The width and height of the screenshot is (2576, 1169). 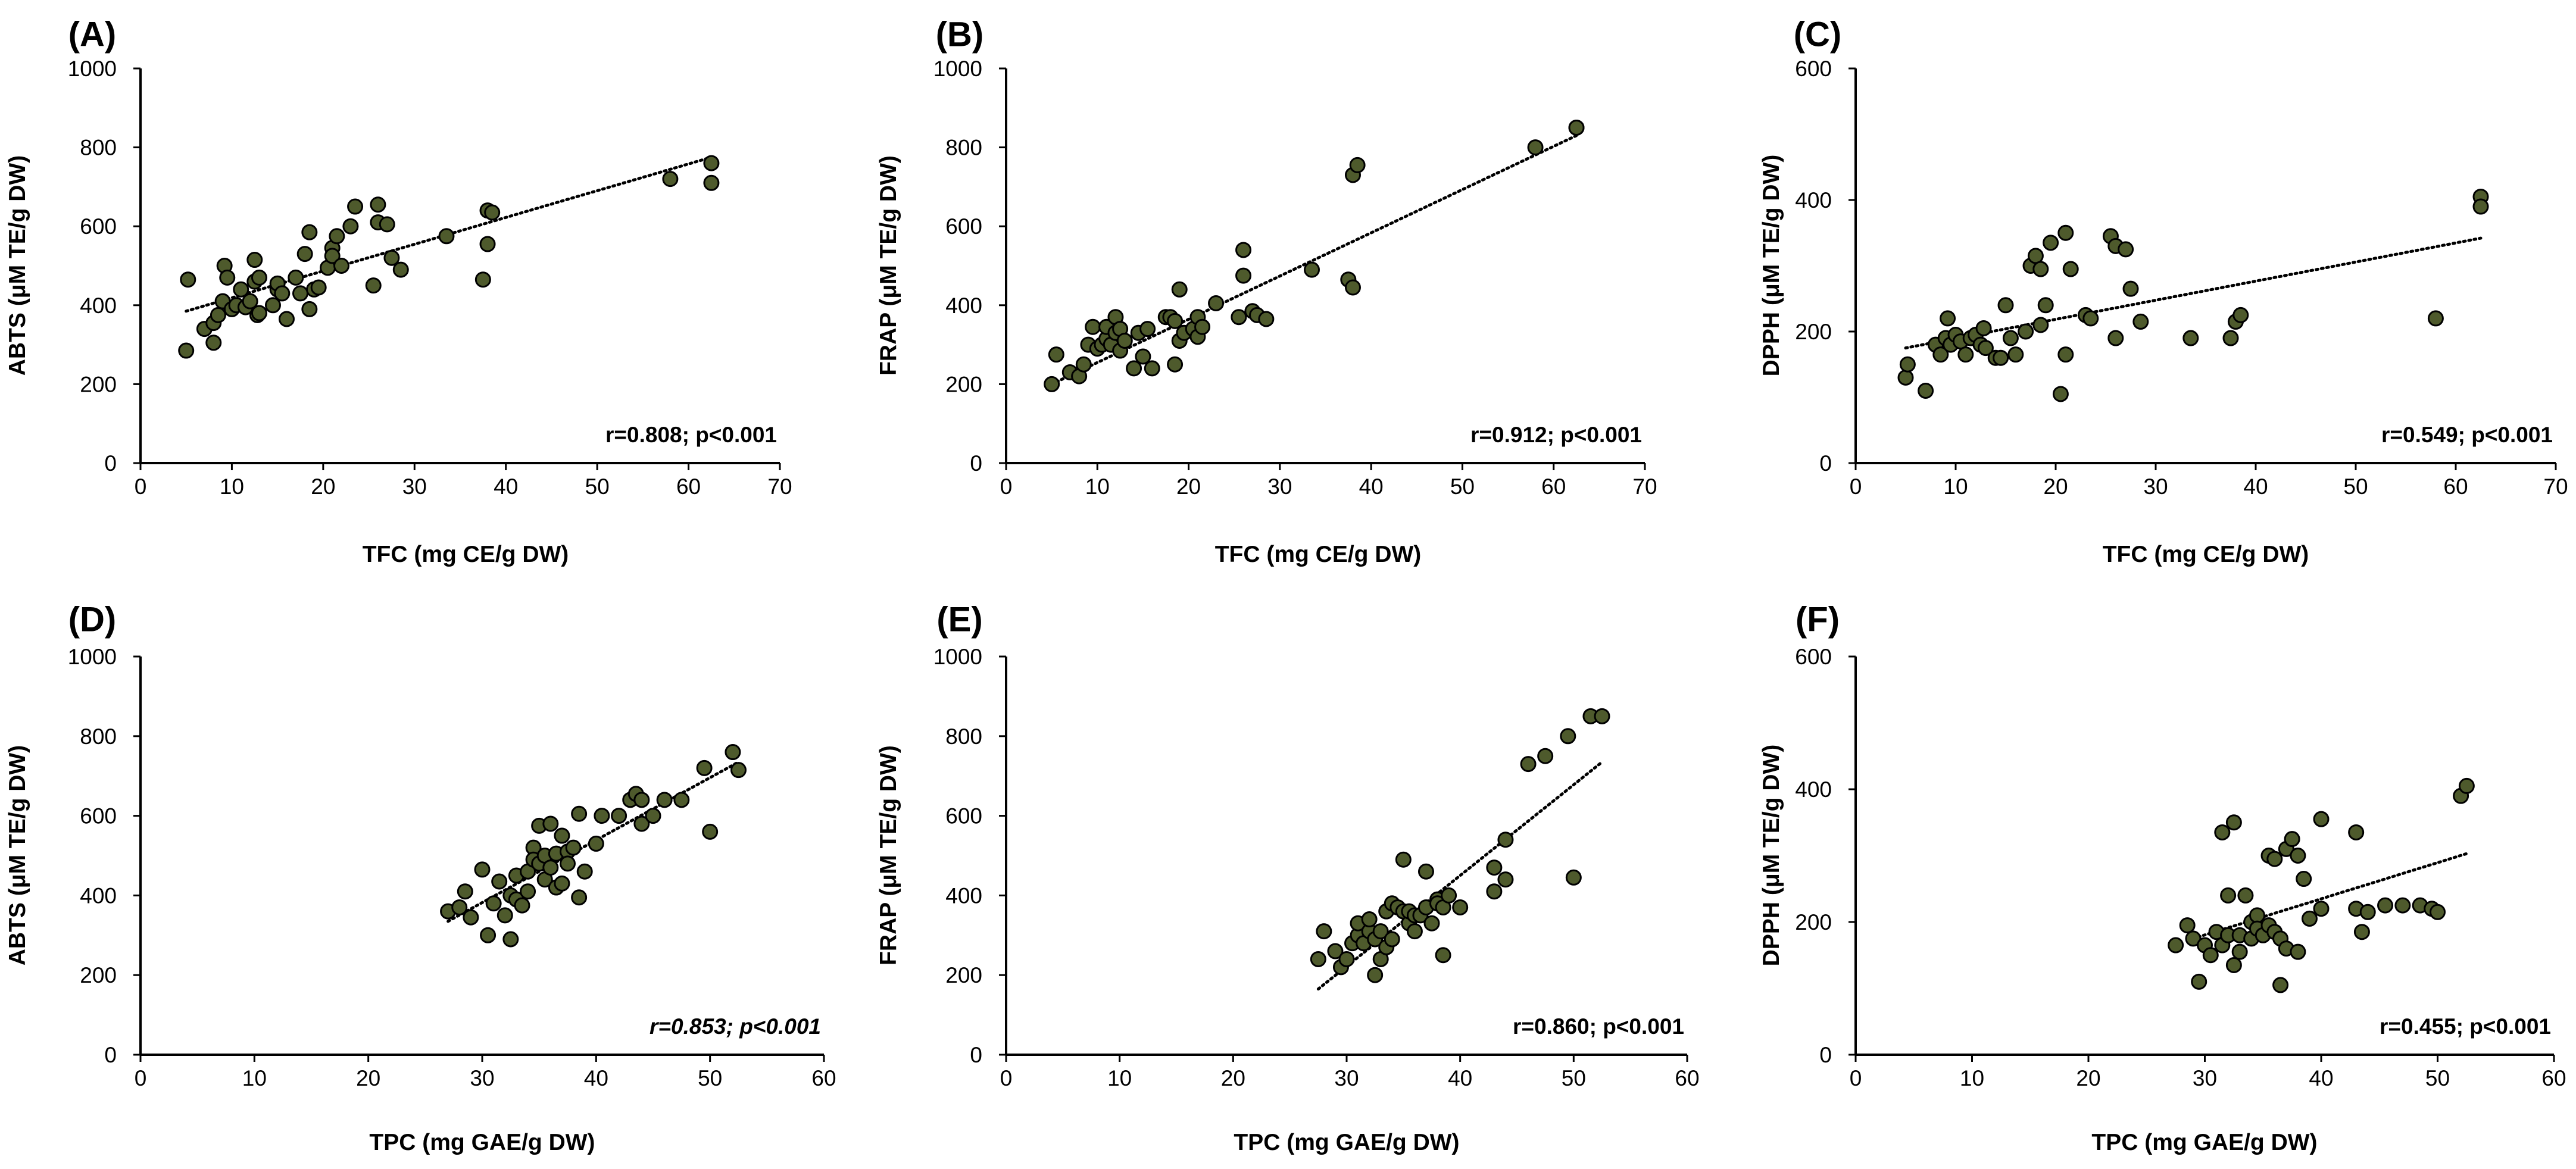 What do you see at coordinates (691, 435) in the screenshot?
I see `correlation-stat: r=0.808; p<0.001` at bounding box center [691, 435].